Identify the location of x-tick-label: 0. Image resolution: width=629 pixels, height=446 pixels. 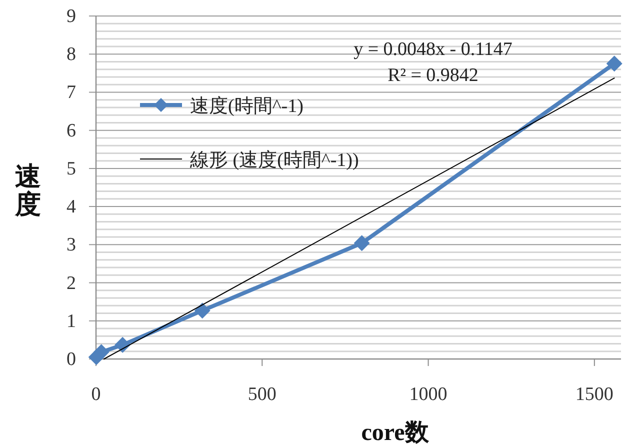
(96, 394).